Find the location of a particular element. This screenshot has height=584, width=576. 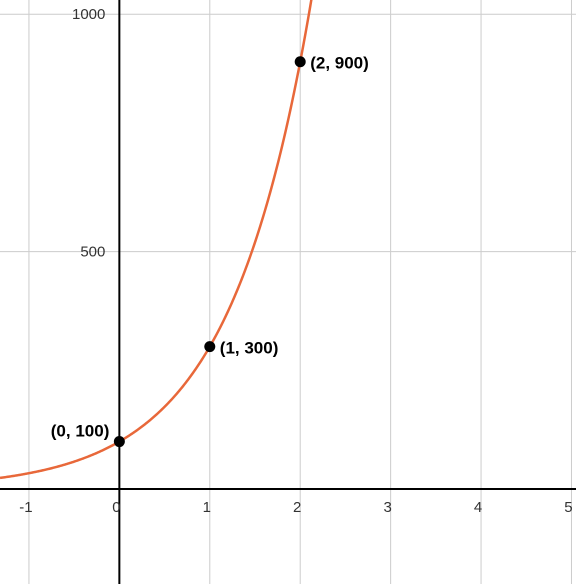

y-tick-label: 500 is located at coordinates (92, 252).